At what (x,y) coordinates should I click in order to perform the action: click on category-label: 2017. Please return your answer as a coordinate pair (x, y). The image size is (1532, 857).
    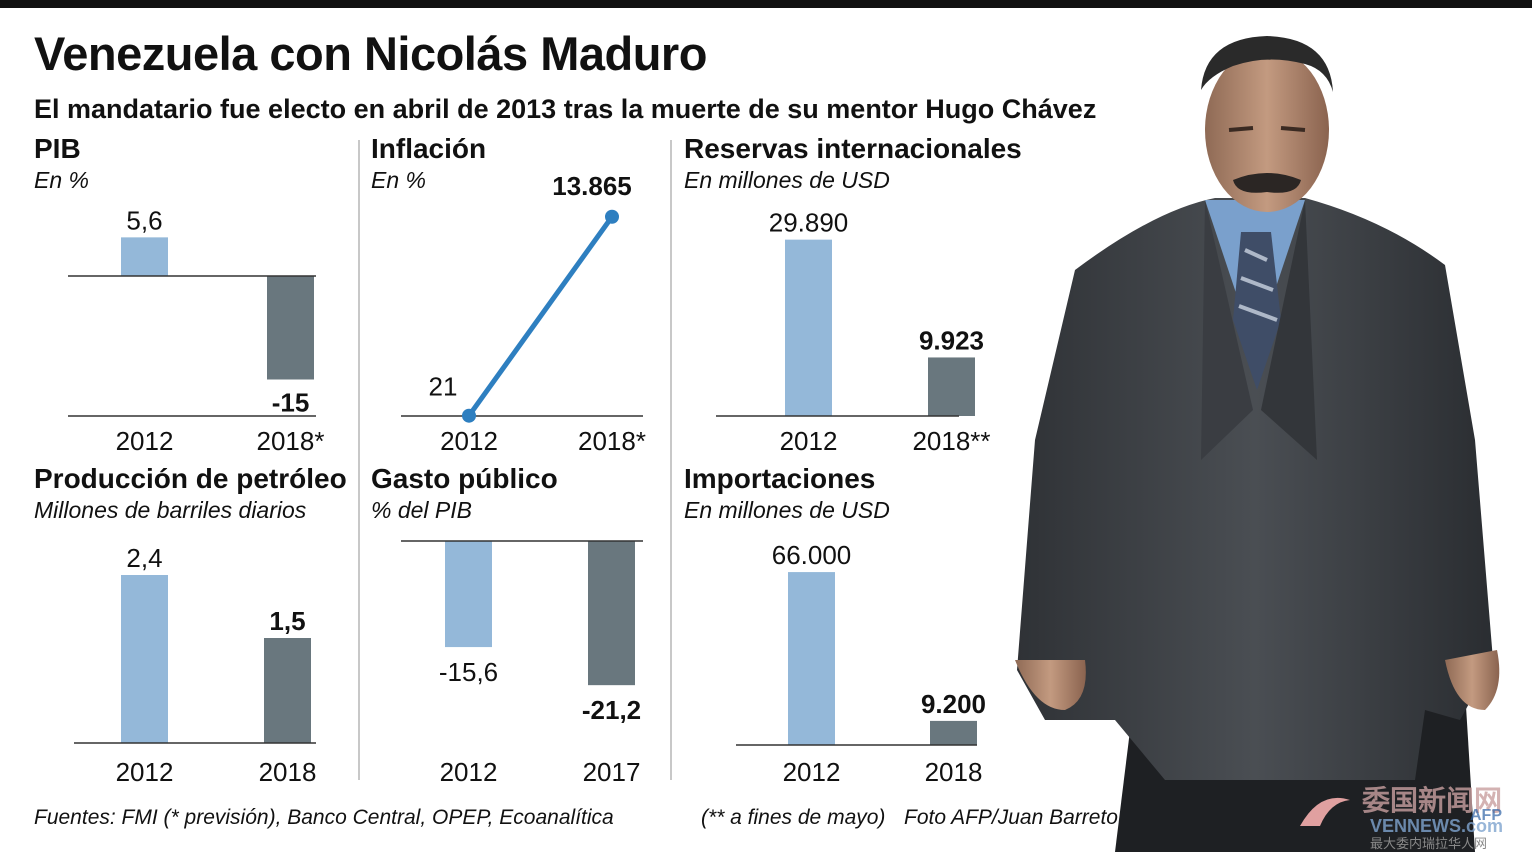
    Looking at the image, I should click on (612, 772).